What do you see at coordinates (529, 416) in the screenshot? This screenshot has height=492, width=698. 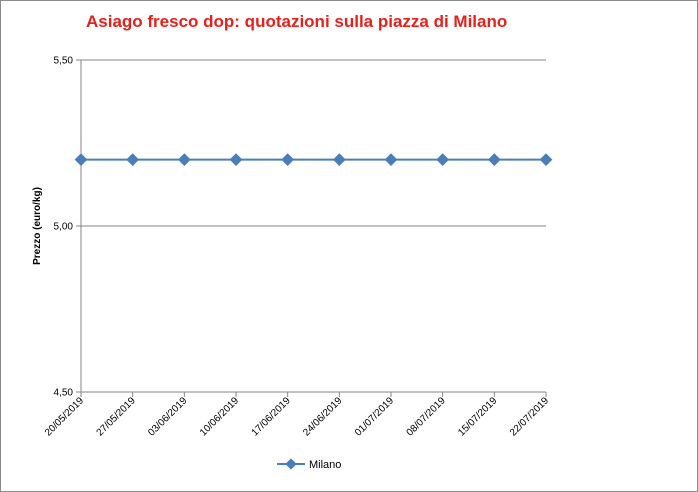 I see `x-tick-label: 22/07/2019` at bounding box center [529, 416].